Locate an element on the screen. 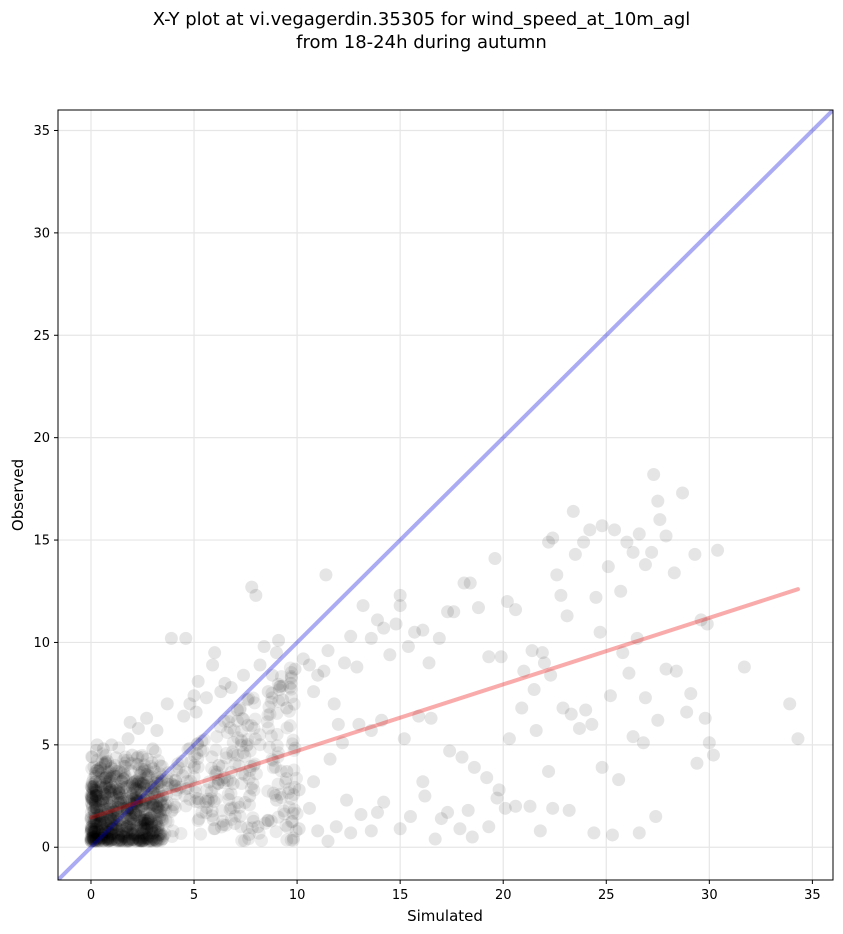  y-axis-ticks: 0 5 10 15 20 25 30 35 is located at coordinates (45, 490).